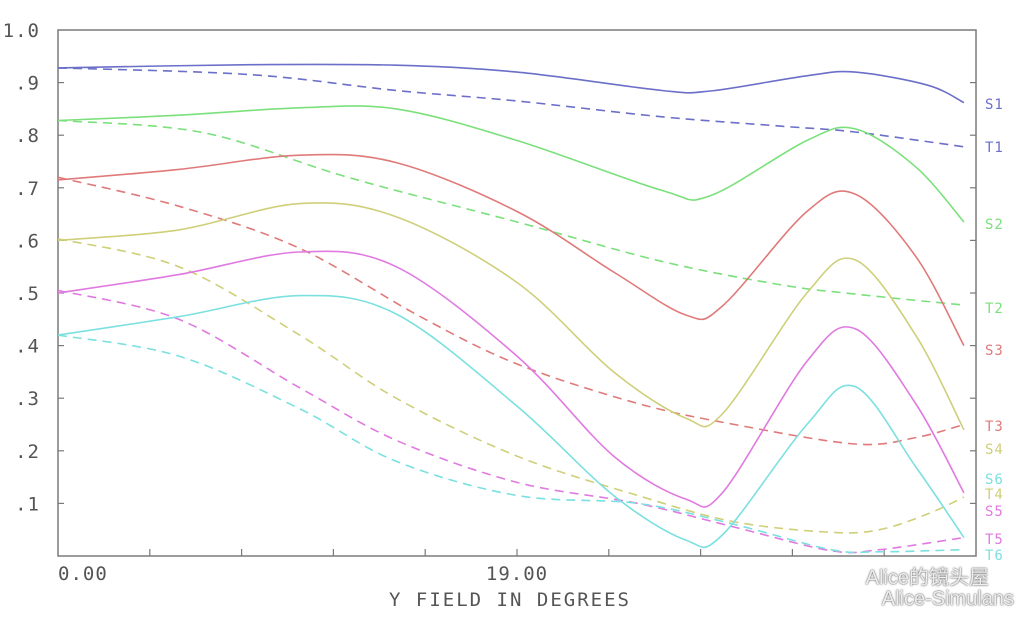  What do you see at coordinates (994, 556) in the screenshot?
I see `series-label-t6: T6` at bounding box center [994, 556].